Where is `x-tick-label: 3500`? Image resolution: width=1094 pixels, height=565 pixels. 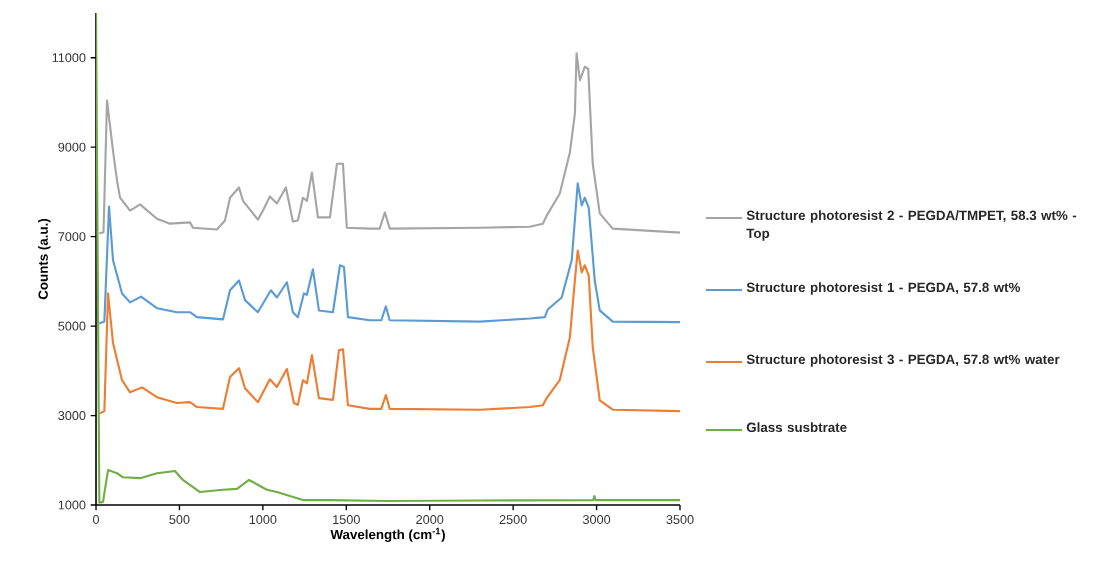
x-tick-label: 3500 is located at coordinates (680, 520).